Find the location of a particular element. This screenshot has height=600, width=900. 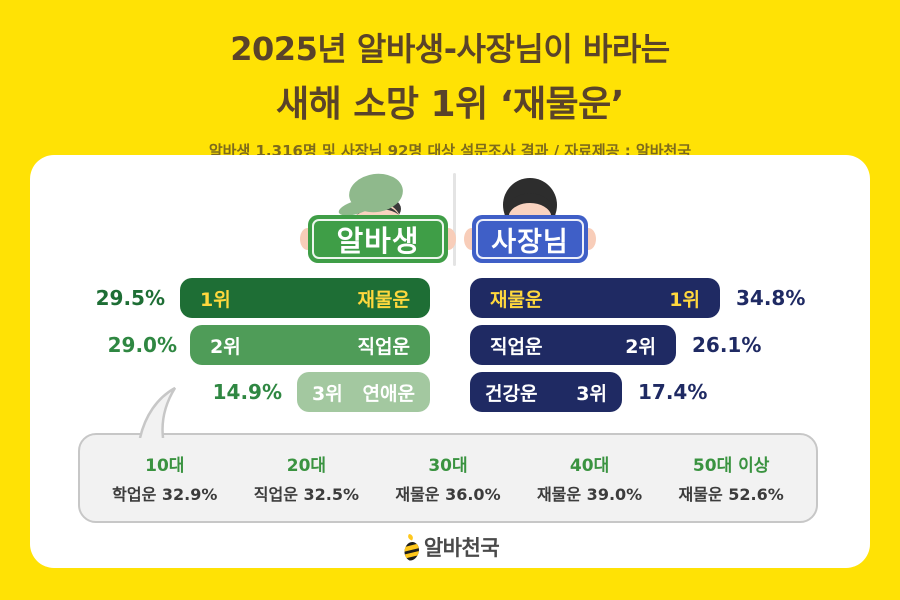

parttimer-bar3-rank: 3위 is located at coordinates (327, 393).